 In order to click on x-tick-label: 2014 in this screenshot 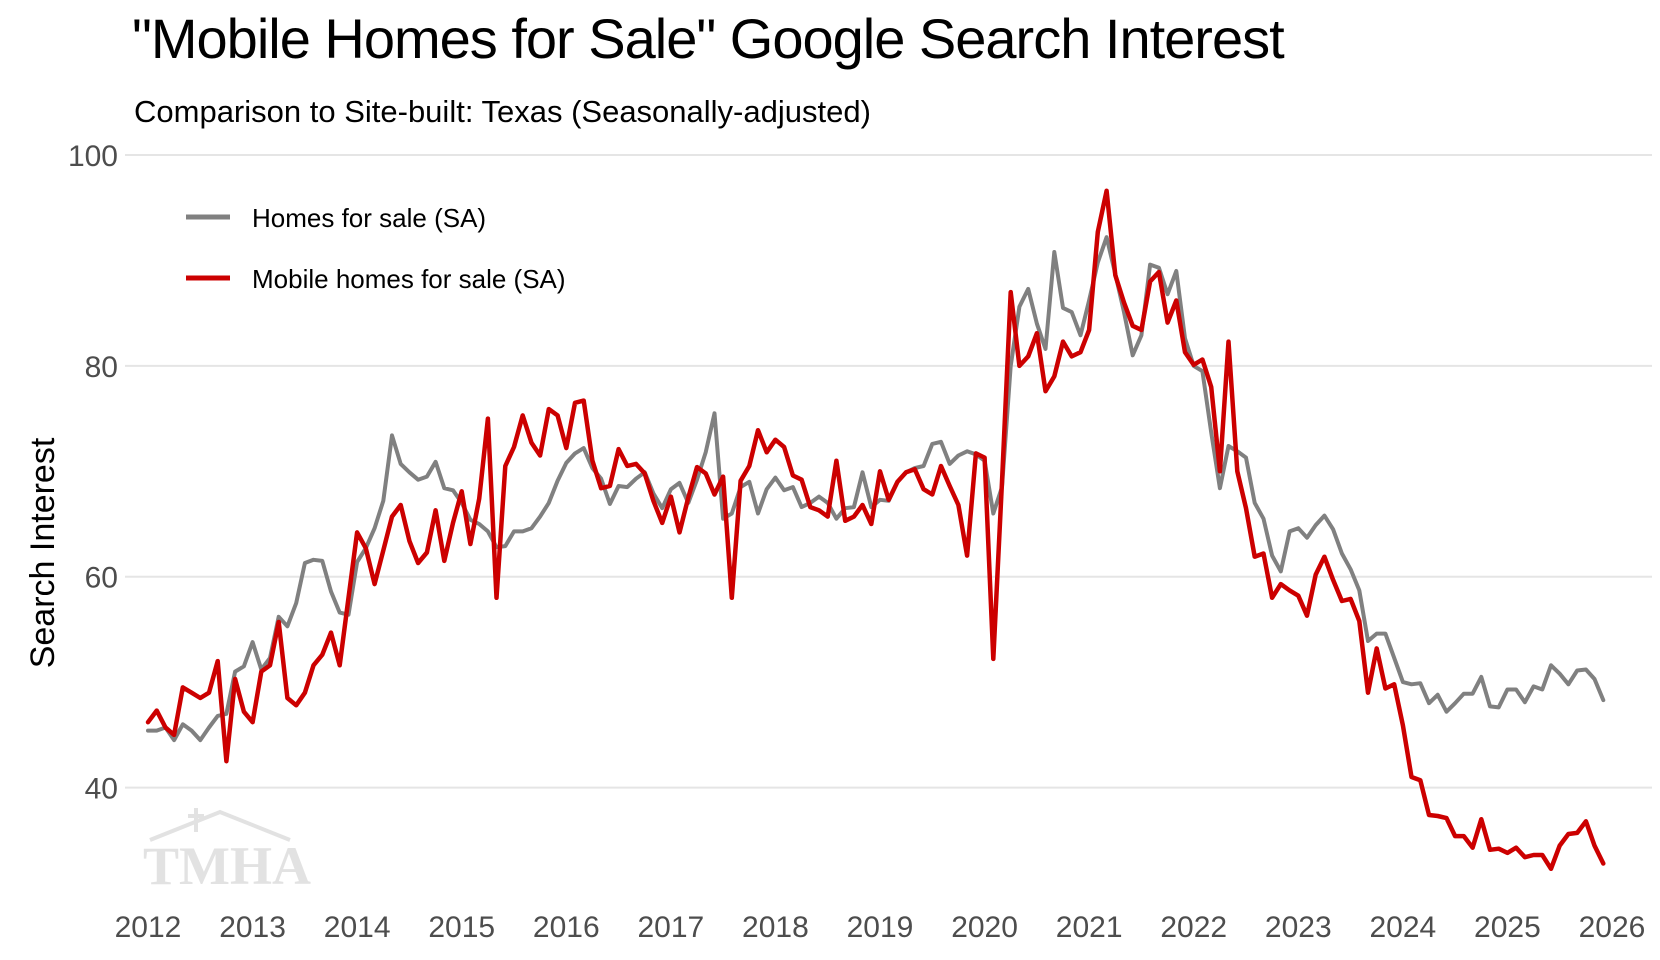, I will do `click(357, 927)`.